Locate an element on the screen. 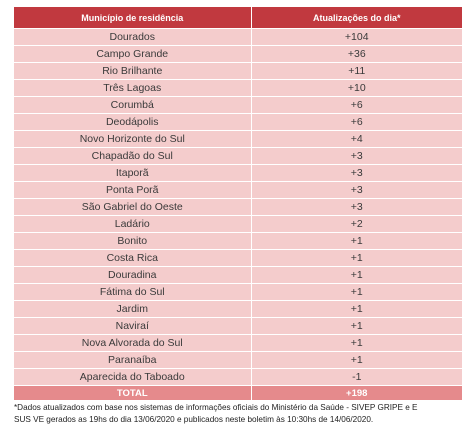 The image size is (475, 426). total-value: +198 is located at coordinates (356, 393).